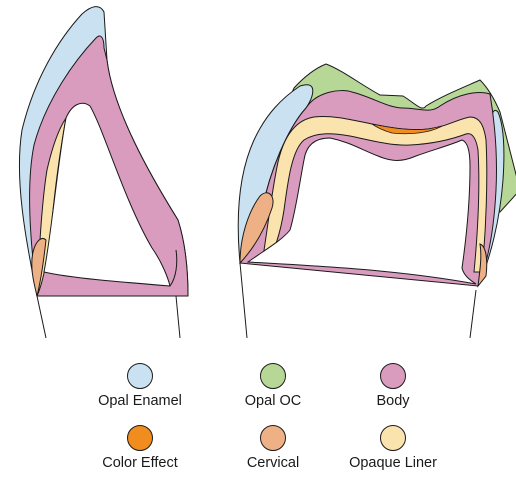  What do you see at coordinates (273, 401) in the screenshot?
I see `legend-label: Opal OC` at bounding box center [273, 401].